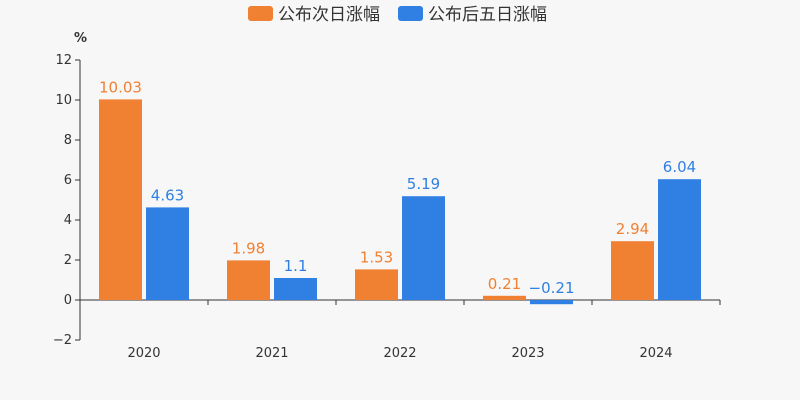 This screenshot has height=400, width=800. I want to click on data-label: 0.21, so click(504, 284).